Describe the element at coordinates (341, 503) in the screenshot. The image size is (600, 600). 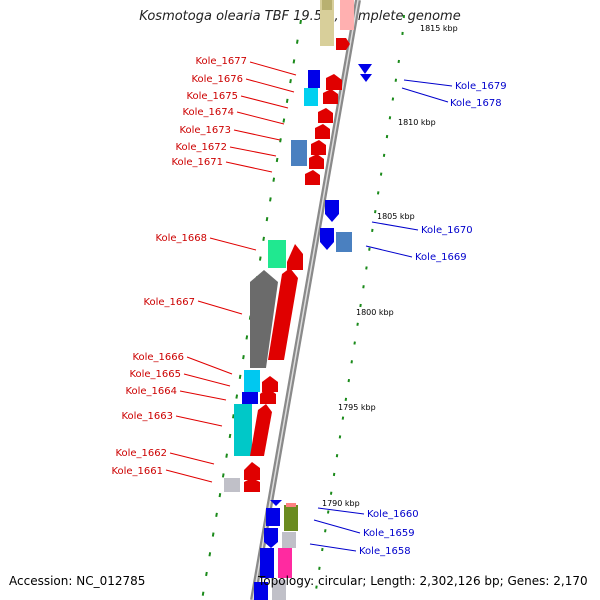
I see `tick-label: 1790 kbp` at that location.